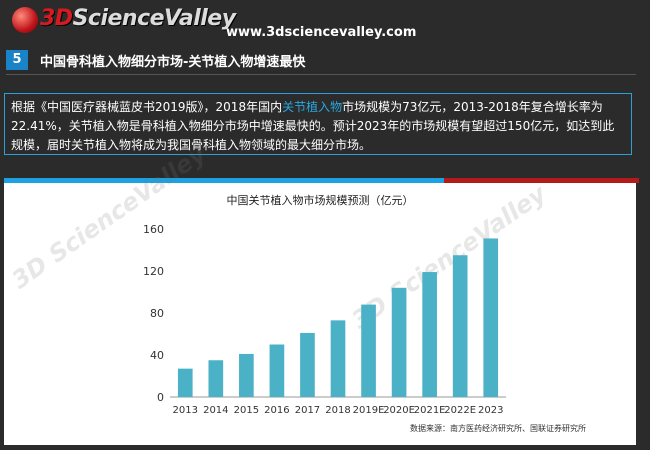 This screenshot has height=450, width=650. I want to click on summary-highlight: 关节植入物, so click(312, 107).